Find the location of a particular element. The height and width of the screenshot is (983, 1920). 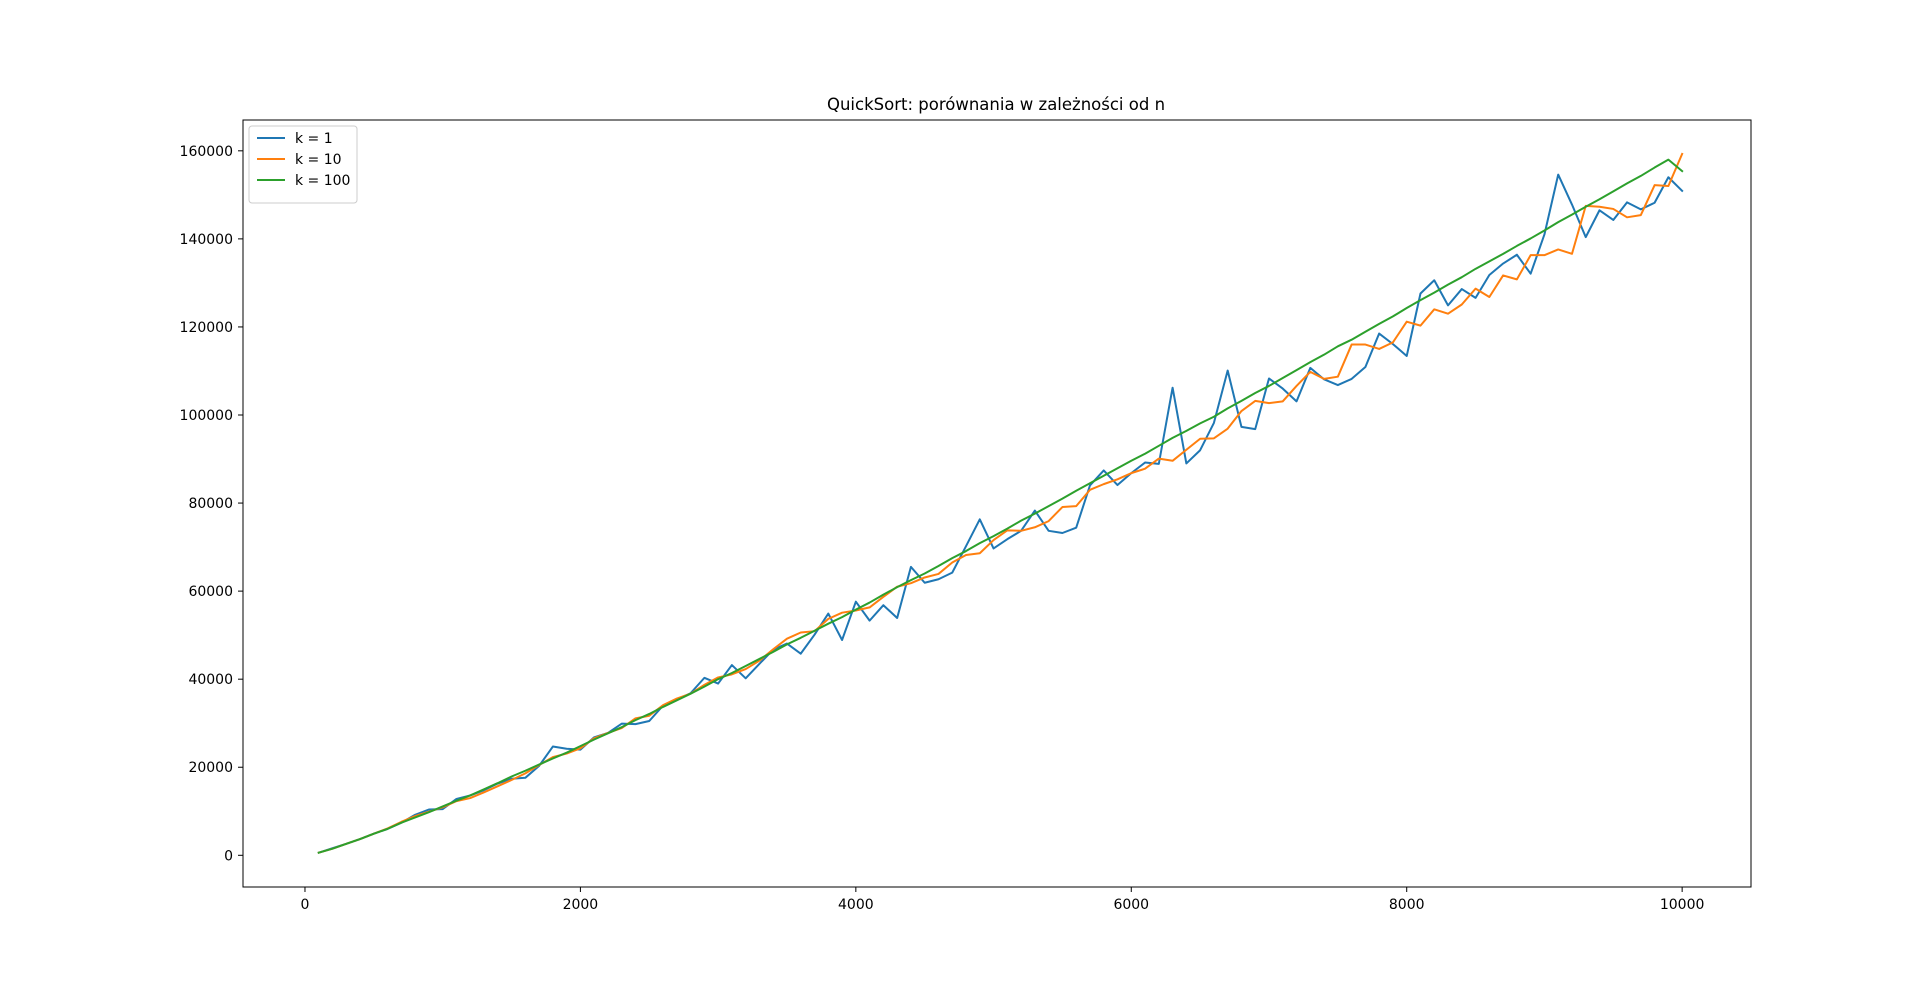

y-tick-label-120000: 120000 is located at coordinates (206, 328).